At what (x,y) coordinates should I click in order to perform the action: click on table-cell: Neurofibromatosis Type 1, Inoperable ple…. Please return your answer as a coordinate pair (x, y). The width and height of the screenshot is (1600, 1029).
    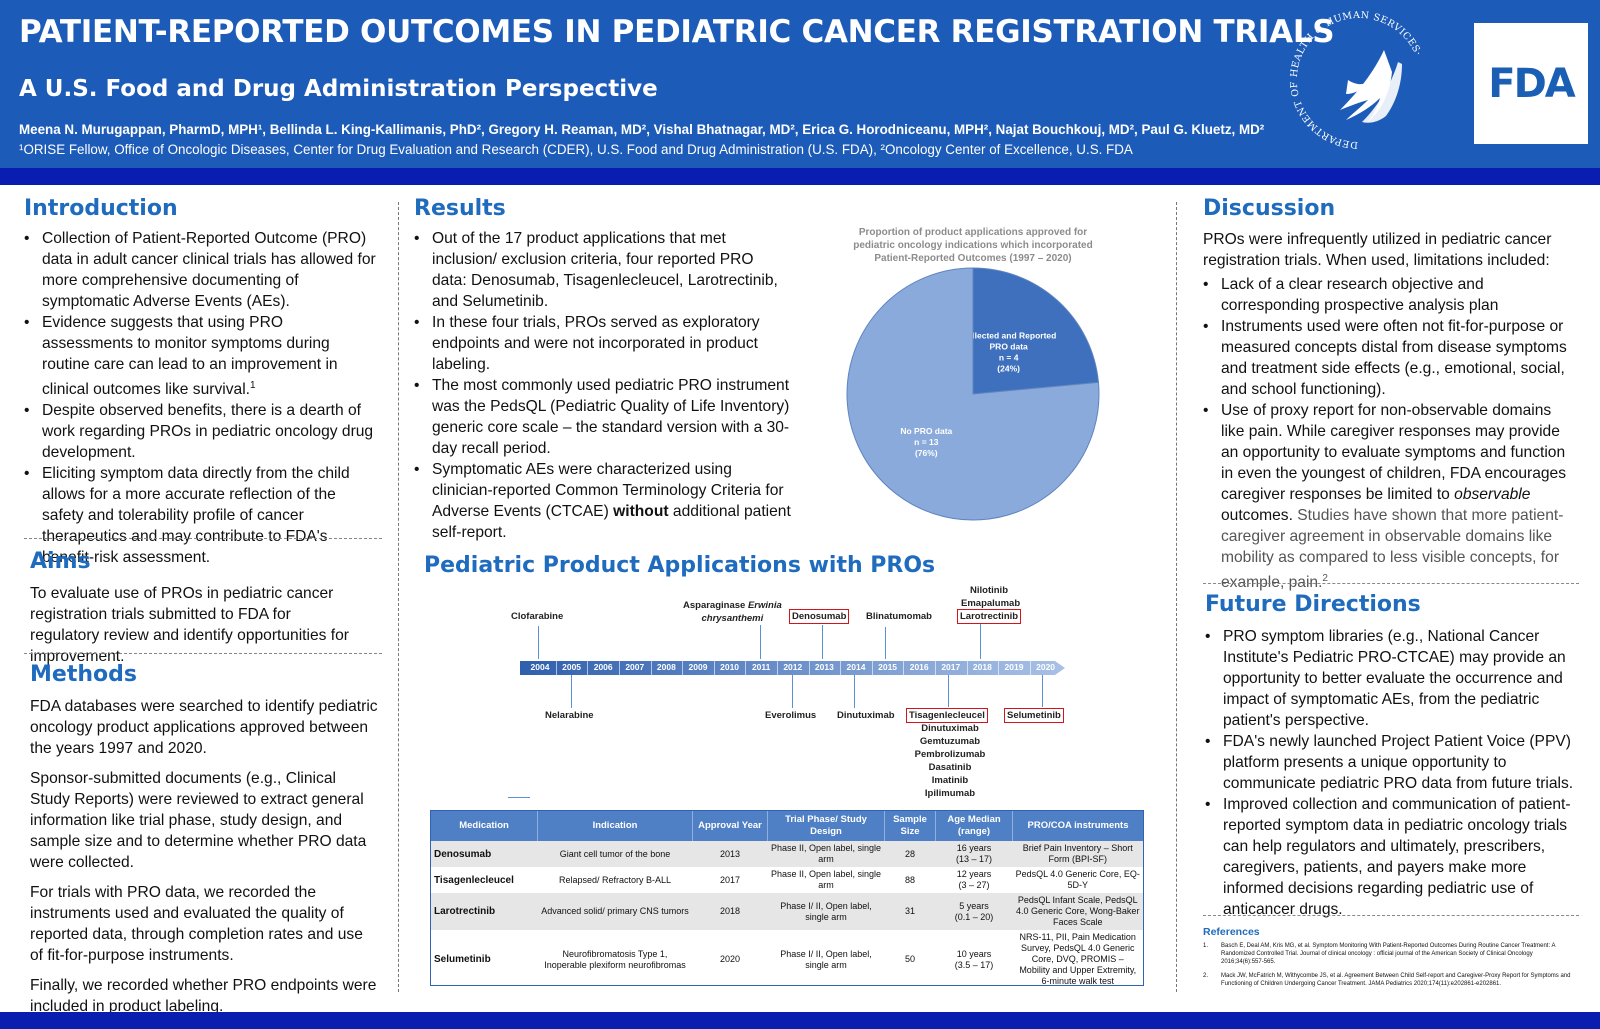
    Looking at the image, I should click on (615, 959).